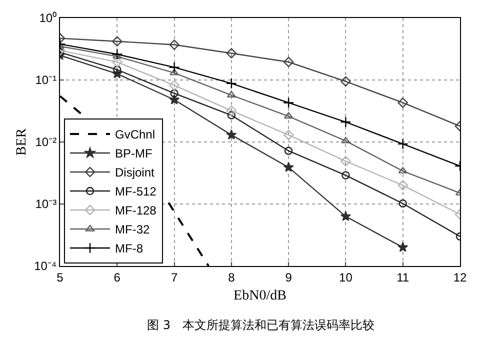 The height and width of the screenshot is (346, 480). Describe the element at coordinates (48, 18) in the screenshot. I see `y-tick-label: 10⁰` at that location.